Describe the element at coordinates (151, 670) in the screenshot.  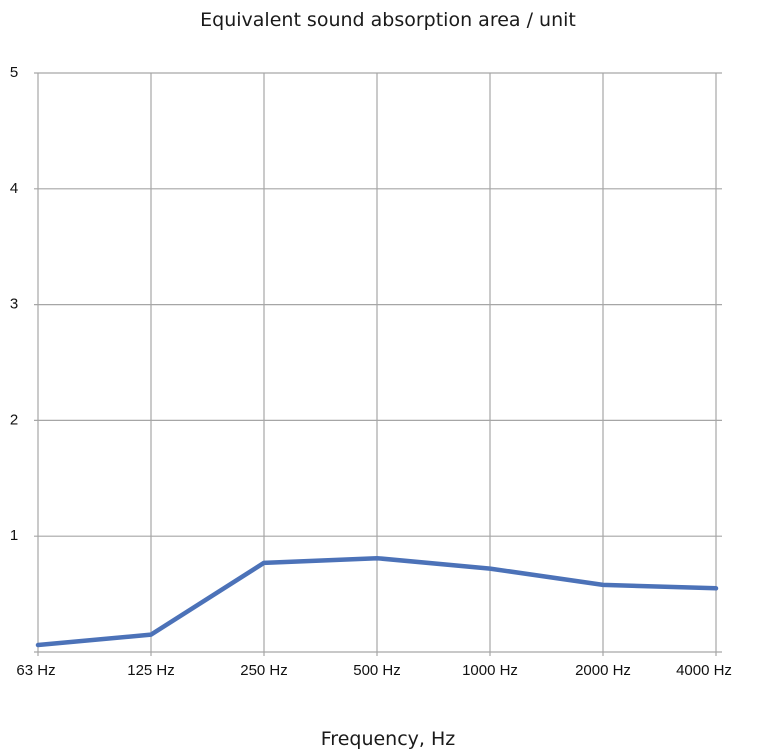
I see `x-tick-label: 125 Hz` at that location.